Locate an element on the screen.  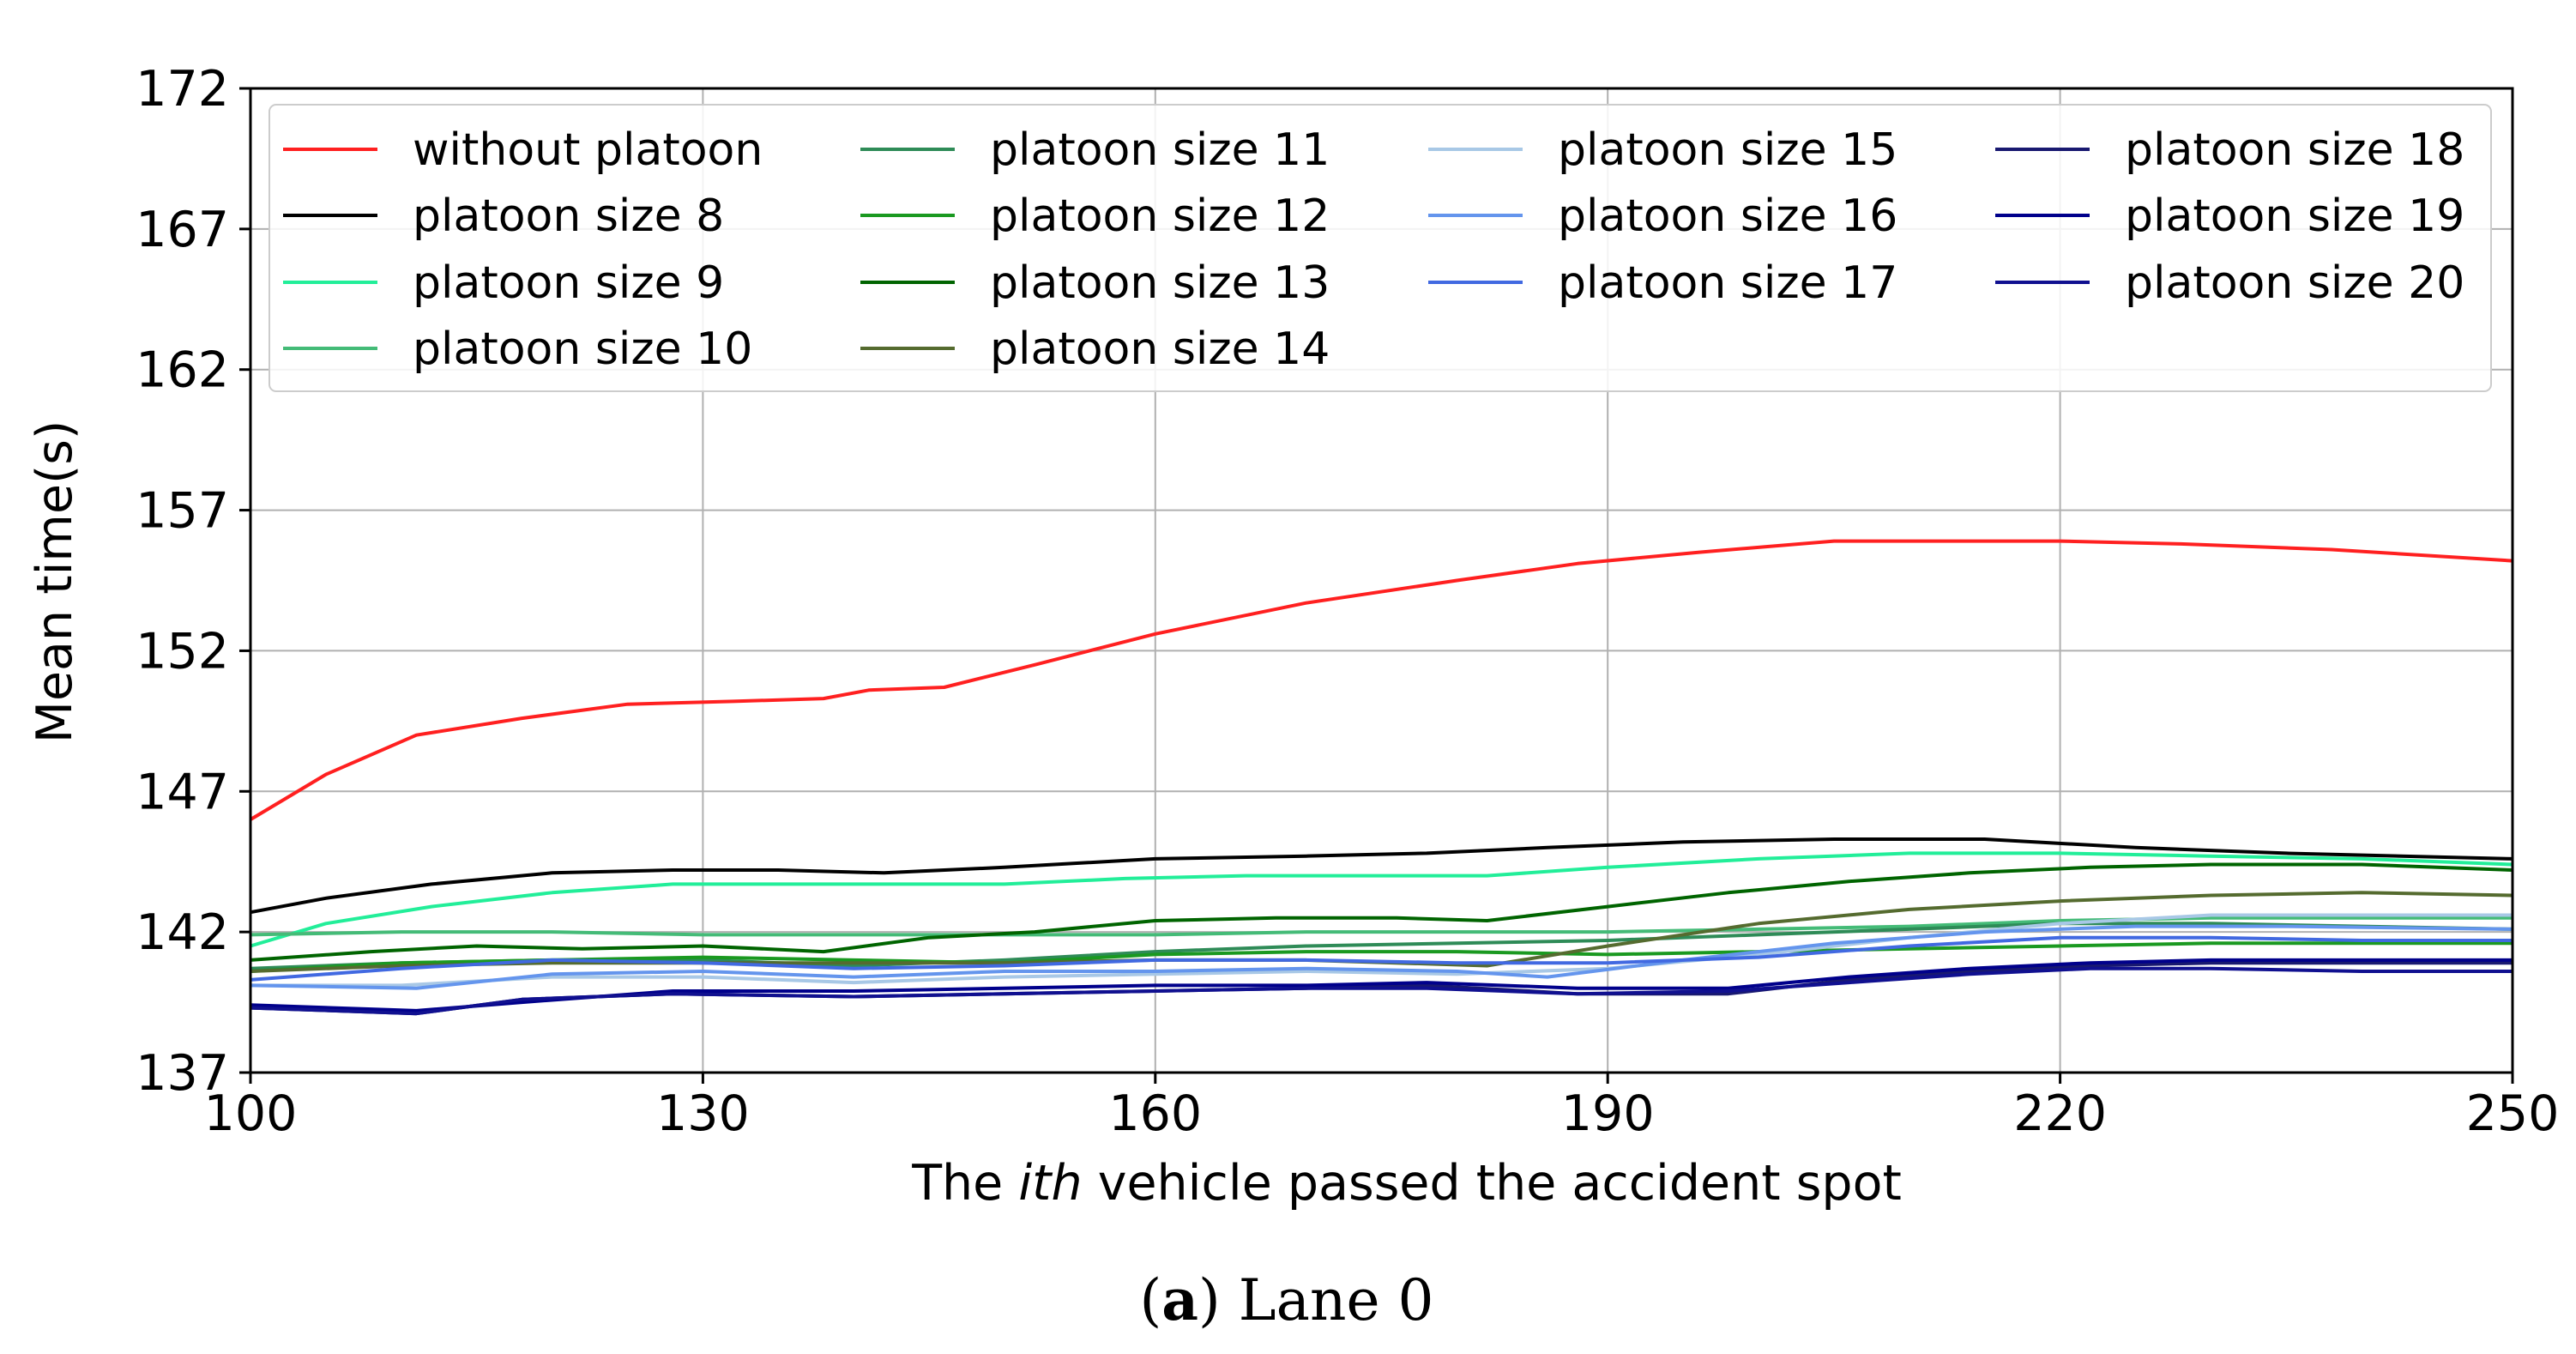
figure-caption: (a) Lane 0 is located at coordinates (1287, 1299).